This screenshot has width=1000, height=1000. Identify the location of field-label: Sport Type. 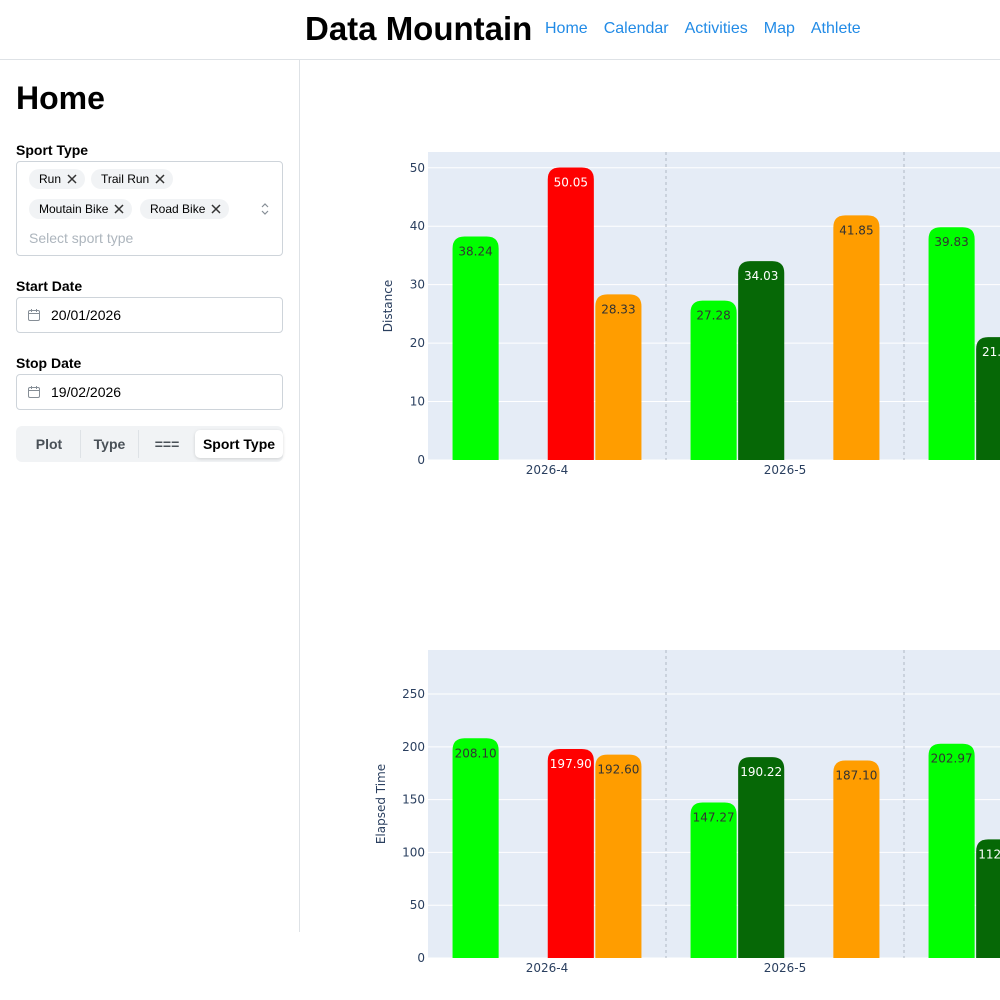
(52, 150).